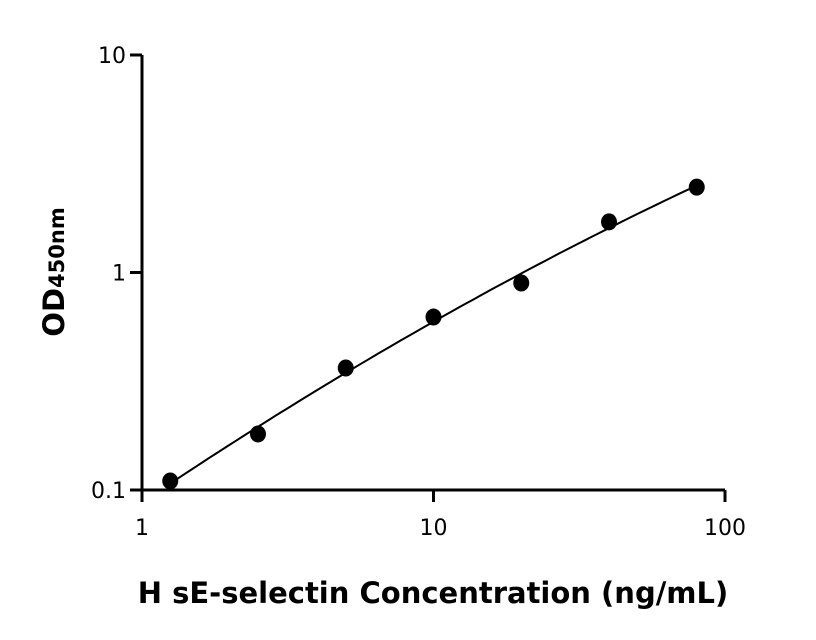 This screenshot has width=816, height=640. What do you see at coordinates (433, 593) in the screenshot?
I see `x-axis-title: H sE-selectin Concentration (ng/mL)` at bounding box center [433, 593].